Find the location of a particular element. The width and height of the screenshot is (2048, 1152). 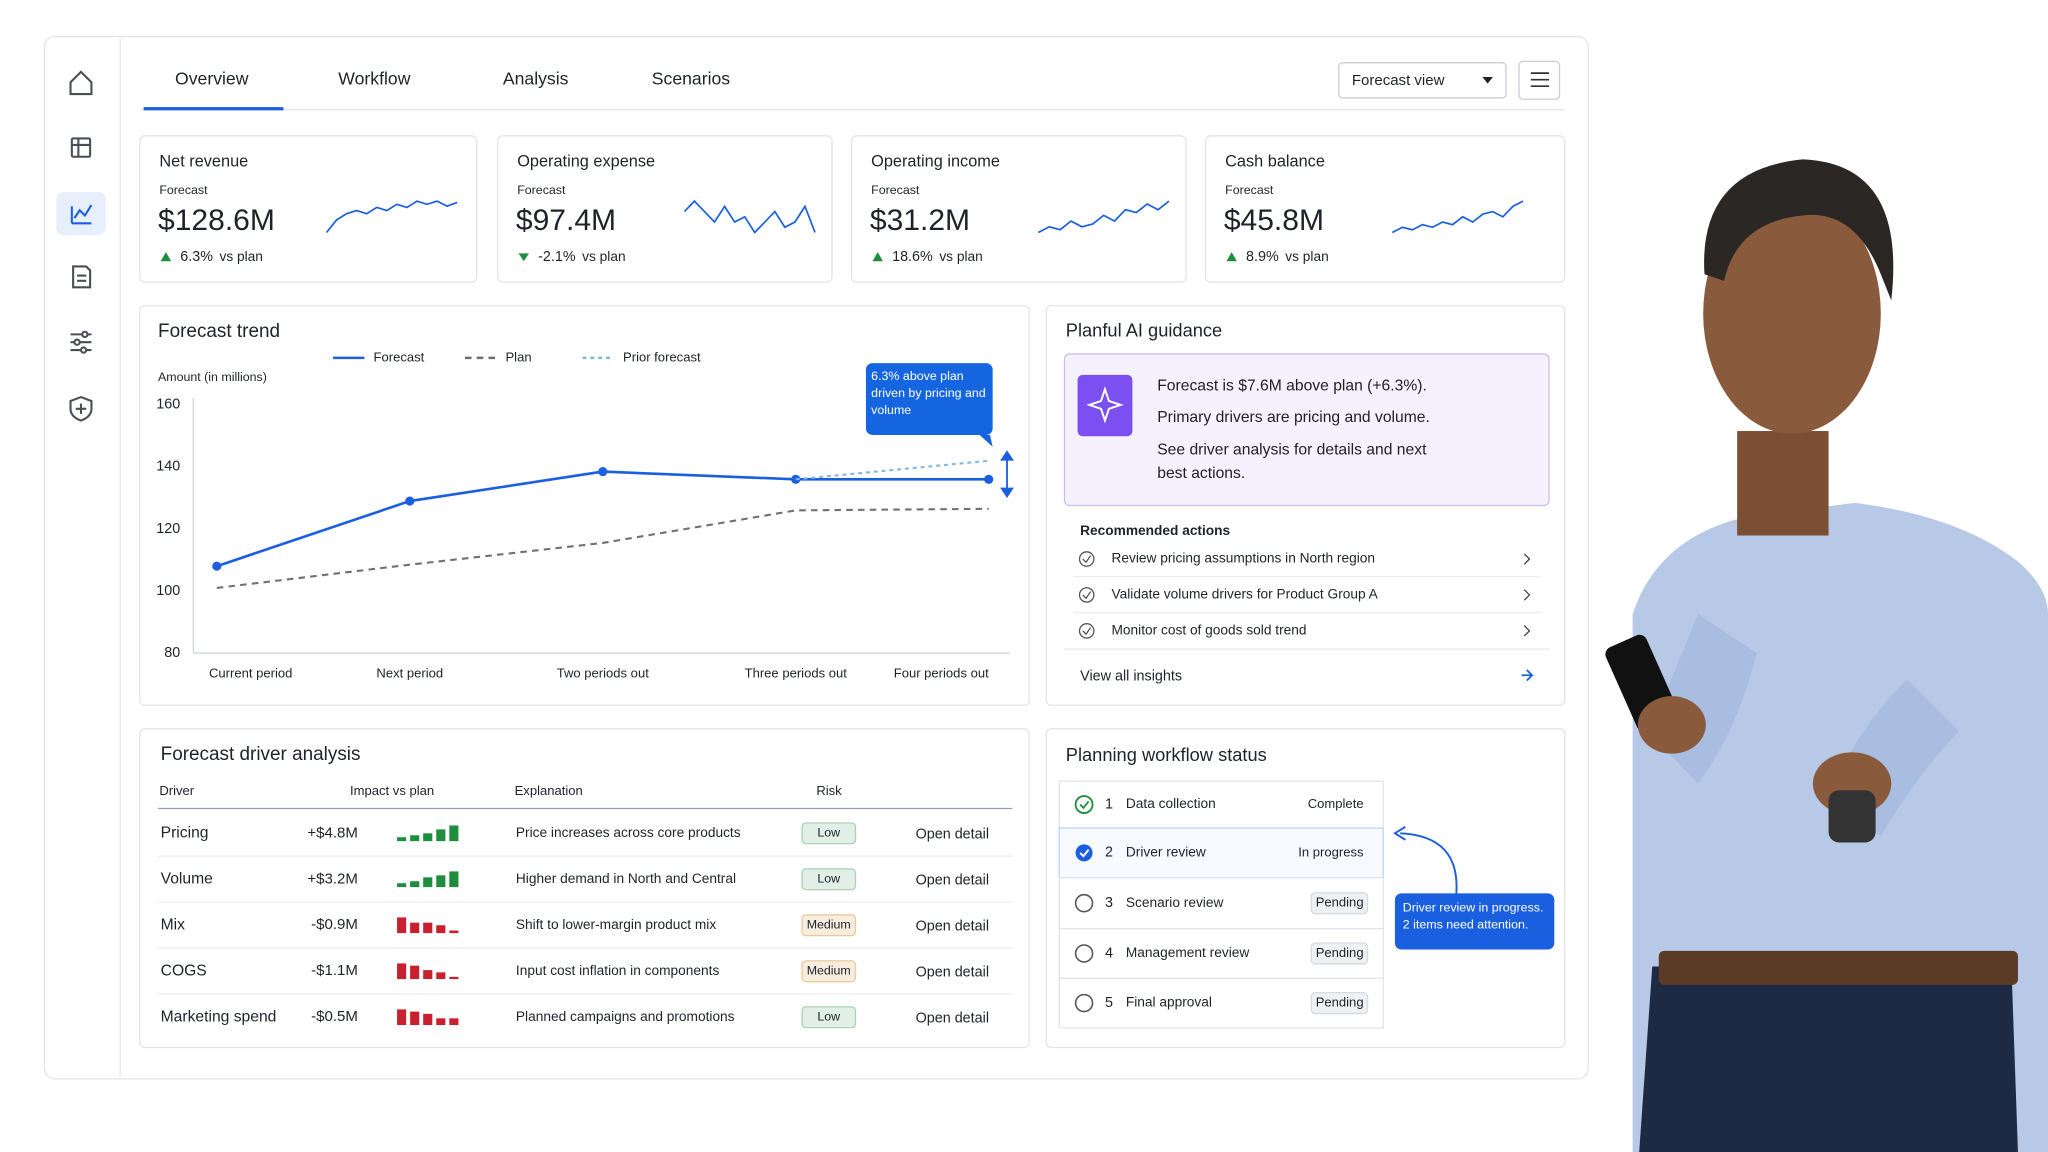

view-select-label: Forecast view is located at coordinates (1398, 80).